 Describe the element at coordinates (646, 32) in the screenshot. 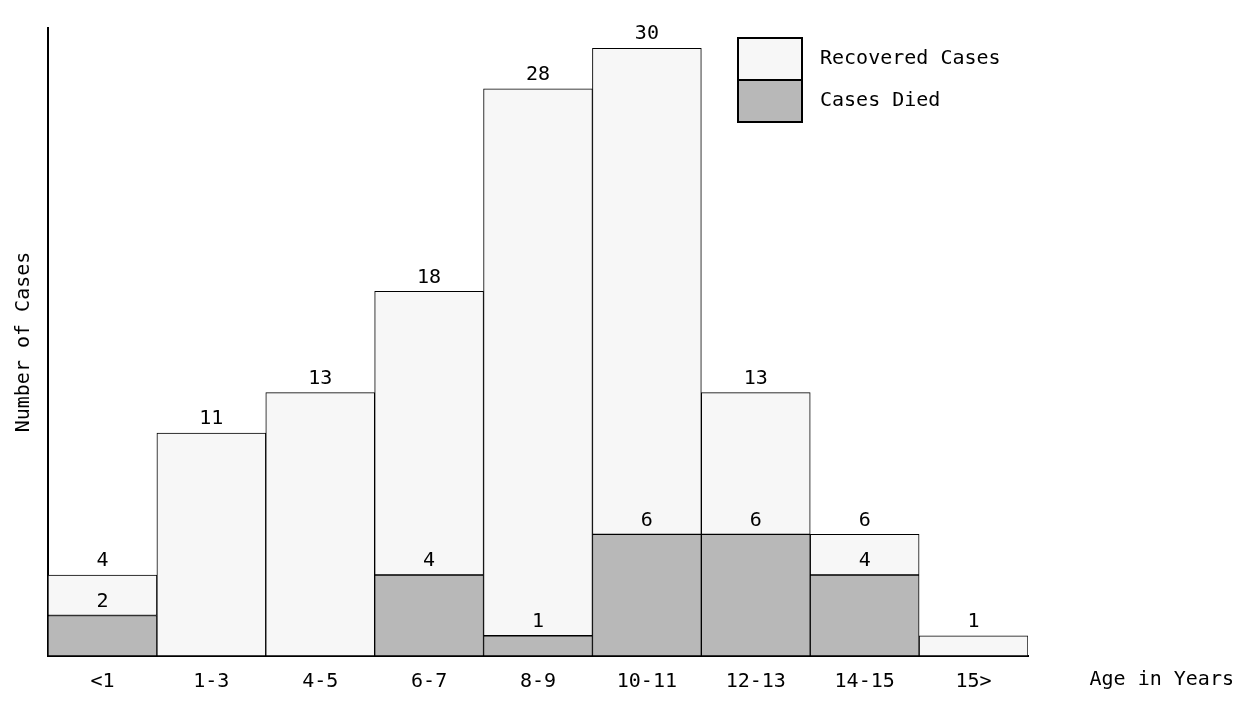

I see `total-label: 30` at that location.